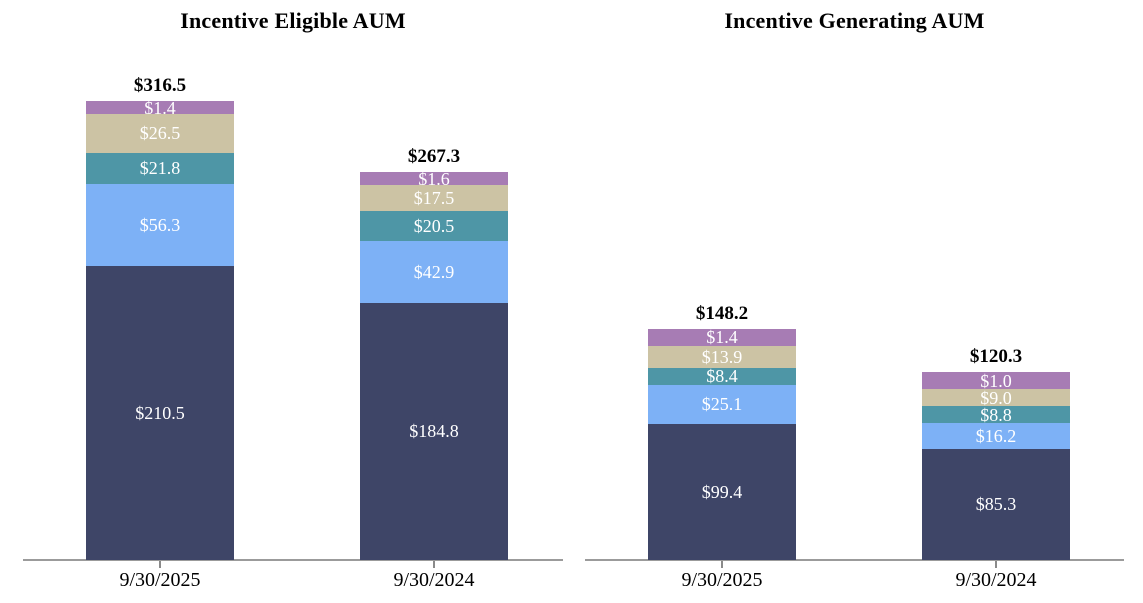  I want to click on segment-value-label: $210.5, so click(160, 412).